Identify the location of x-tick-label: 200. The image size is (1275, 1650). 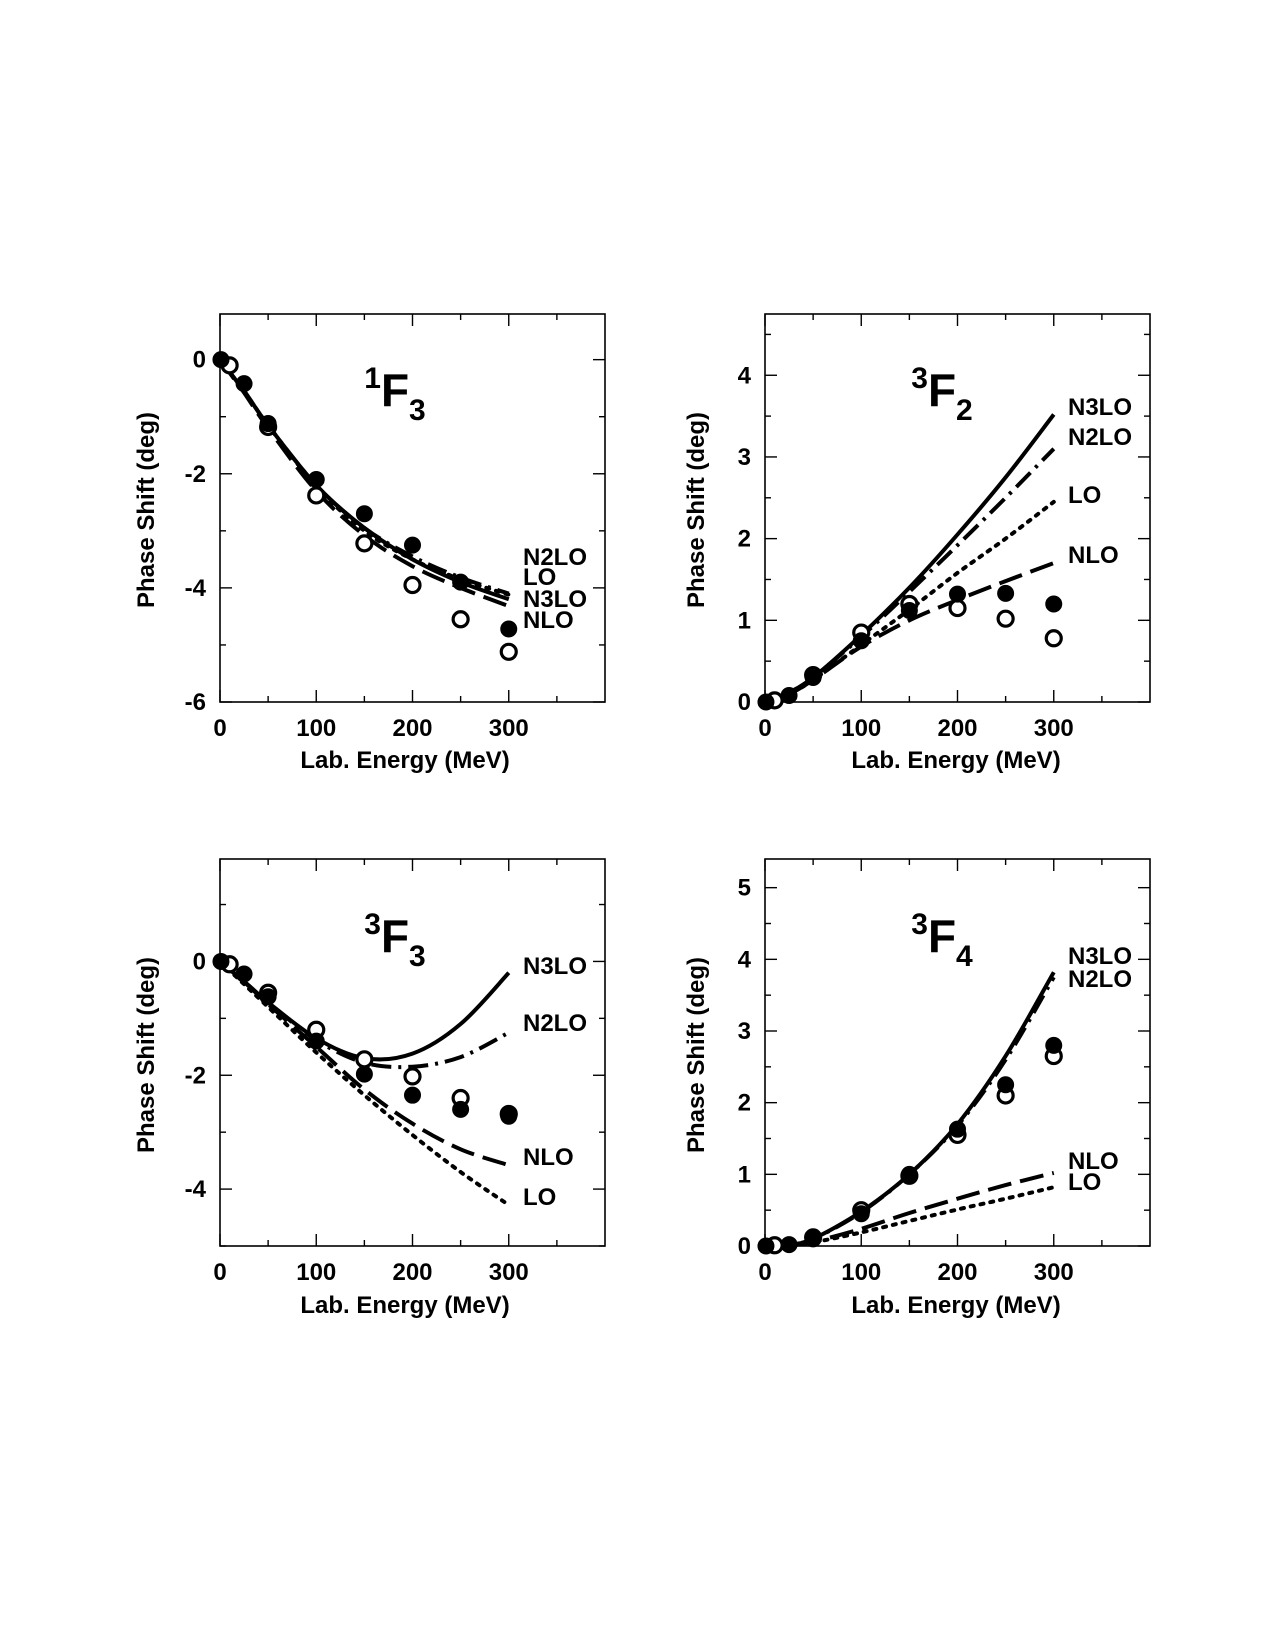
(957, 728).